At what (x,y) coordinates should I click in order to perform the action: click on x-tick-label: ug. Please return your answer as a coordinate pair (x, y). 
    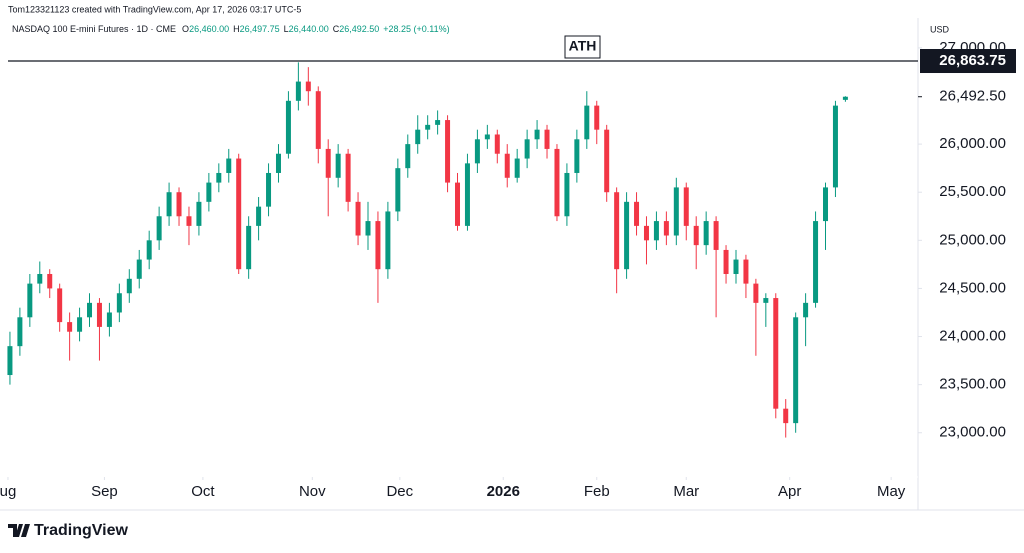
    Looking at the image, I should click on (8, 491).